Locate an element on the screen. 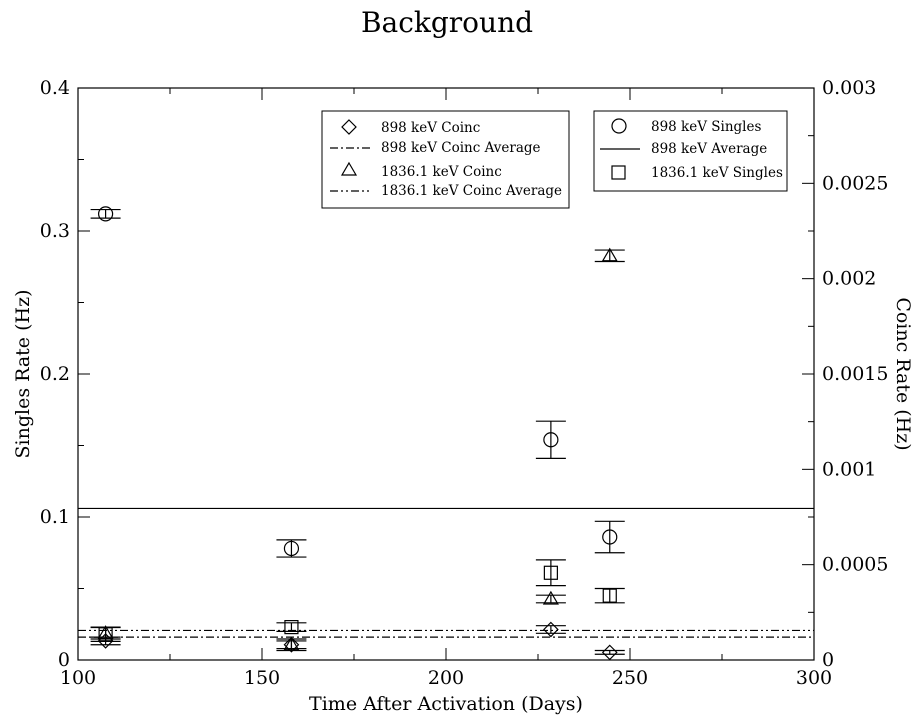 The width and height of the screenshot is (912, 717). y-tick-label: 0.2 is located at coordinates (55, 374).